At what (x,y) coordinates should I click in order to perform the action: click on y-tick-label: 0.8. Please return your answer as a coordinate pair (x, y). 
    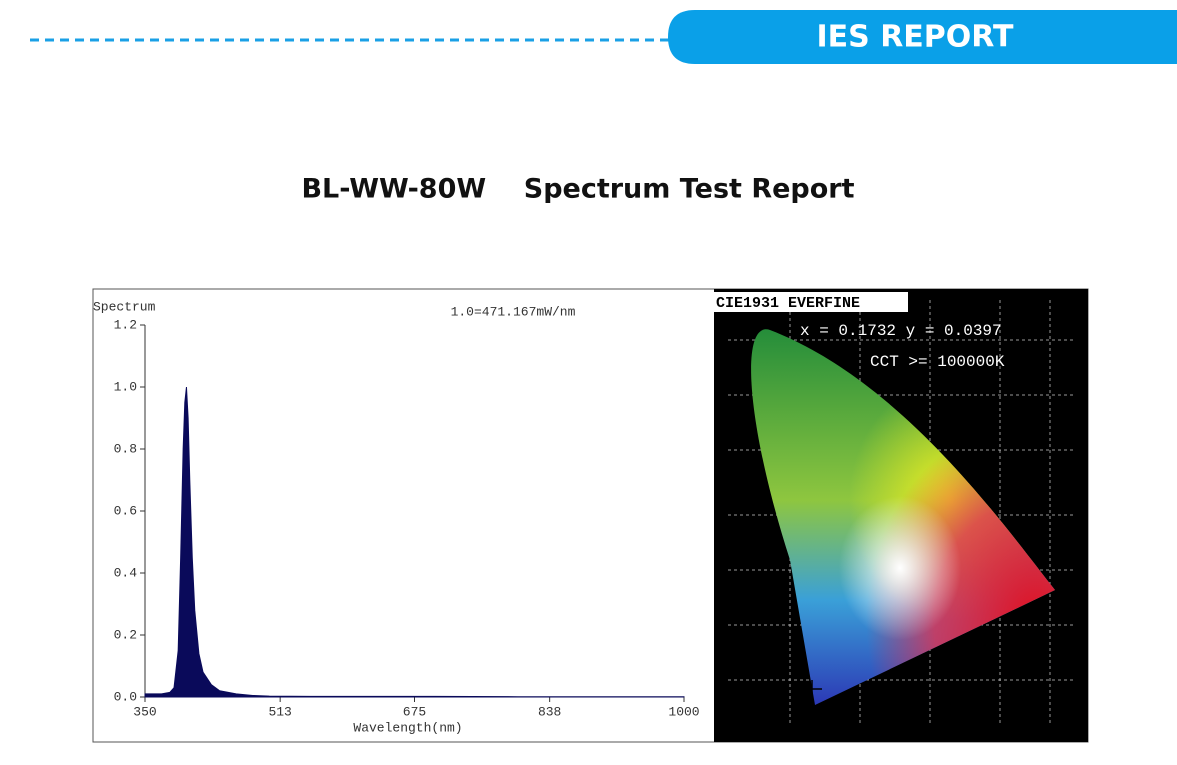
    Looking at the image, I should click on (125, 448).